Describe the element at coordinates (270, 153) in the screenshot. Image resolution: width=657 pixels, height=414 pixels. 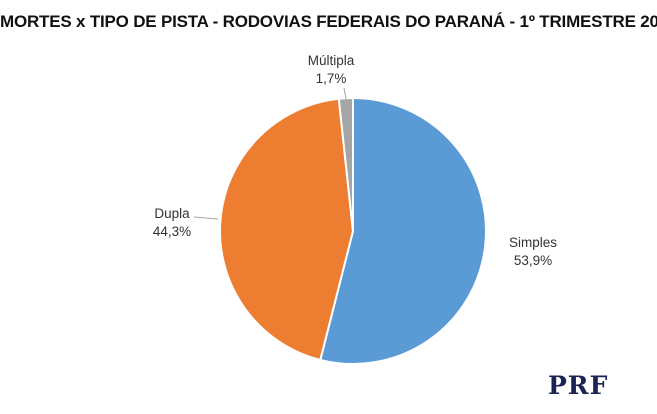
I see `leader-lines` at that location.